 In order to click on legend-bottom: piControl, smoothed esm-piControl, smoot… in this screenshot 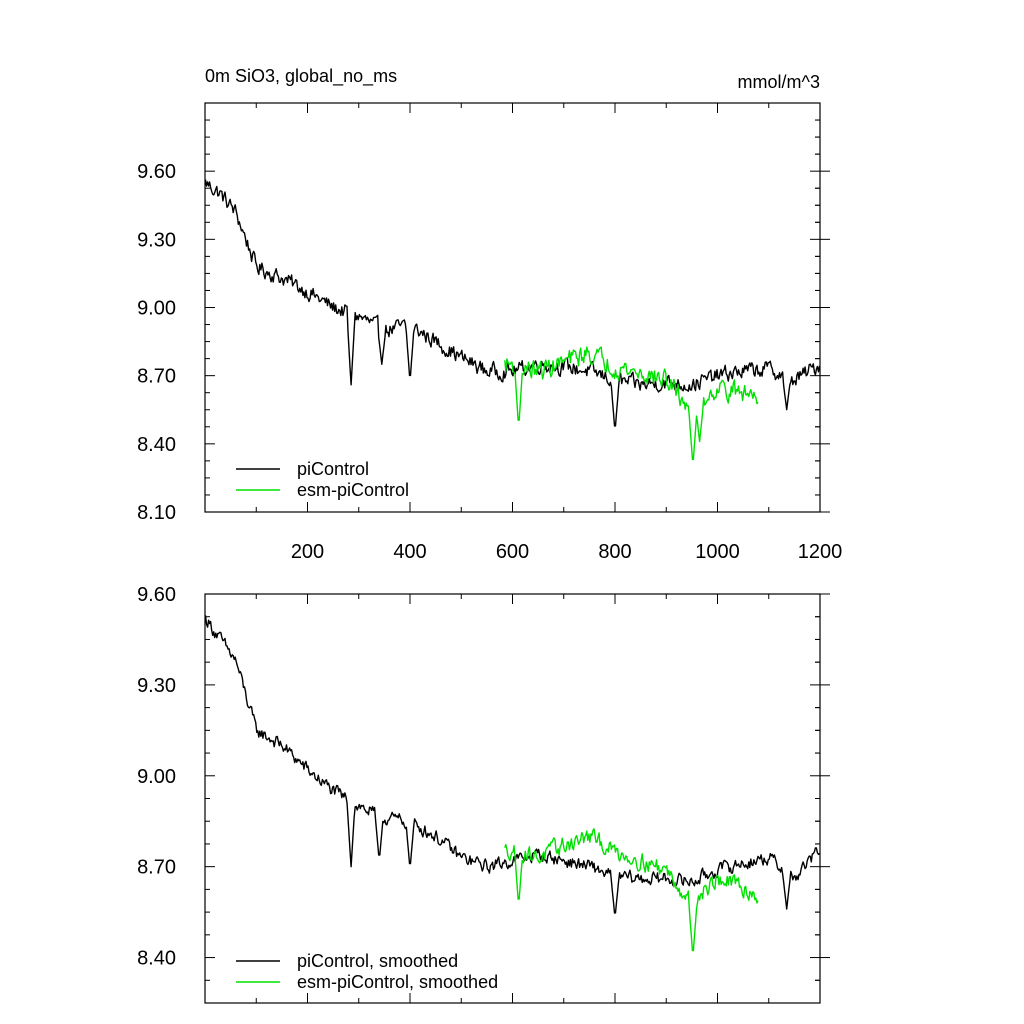, I will do `click(367, 971)`.